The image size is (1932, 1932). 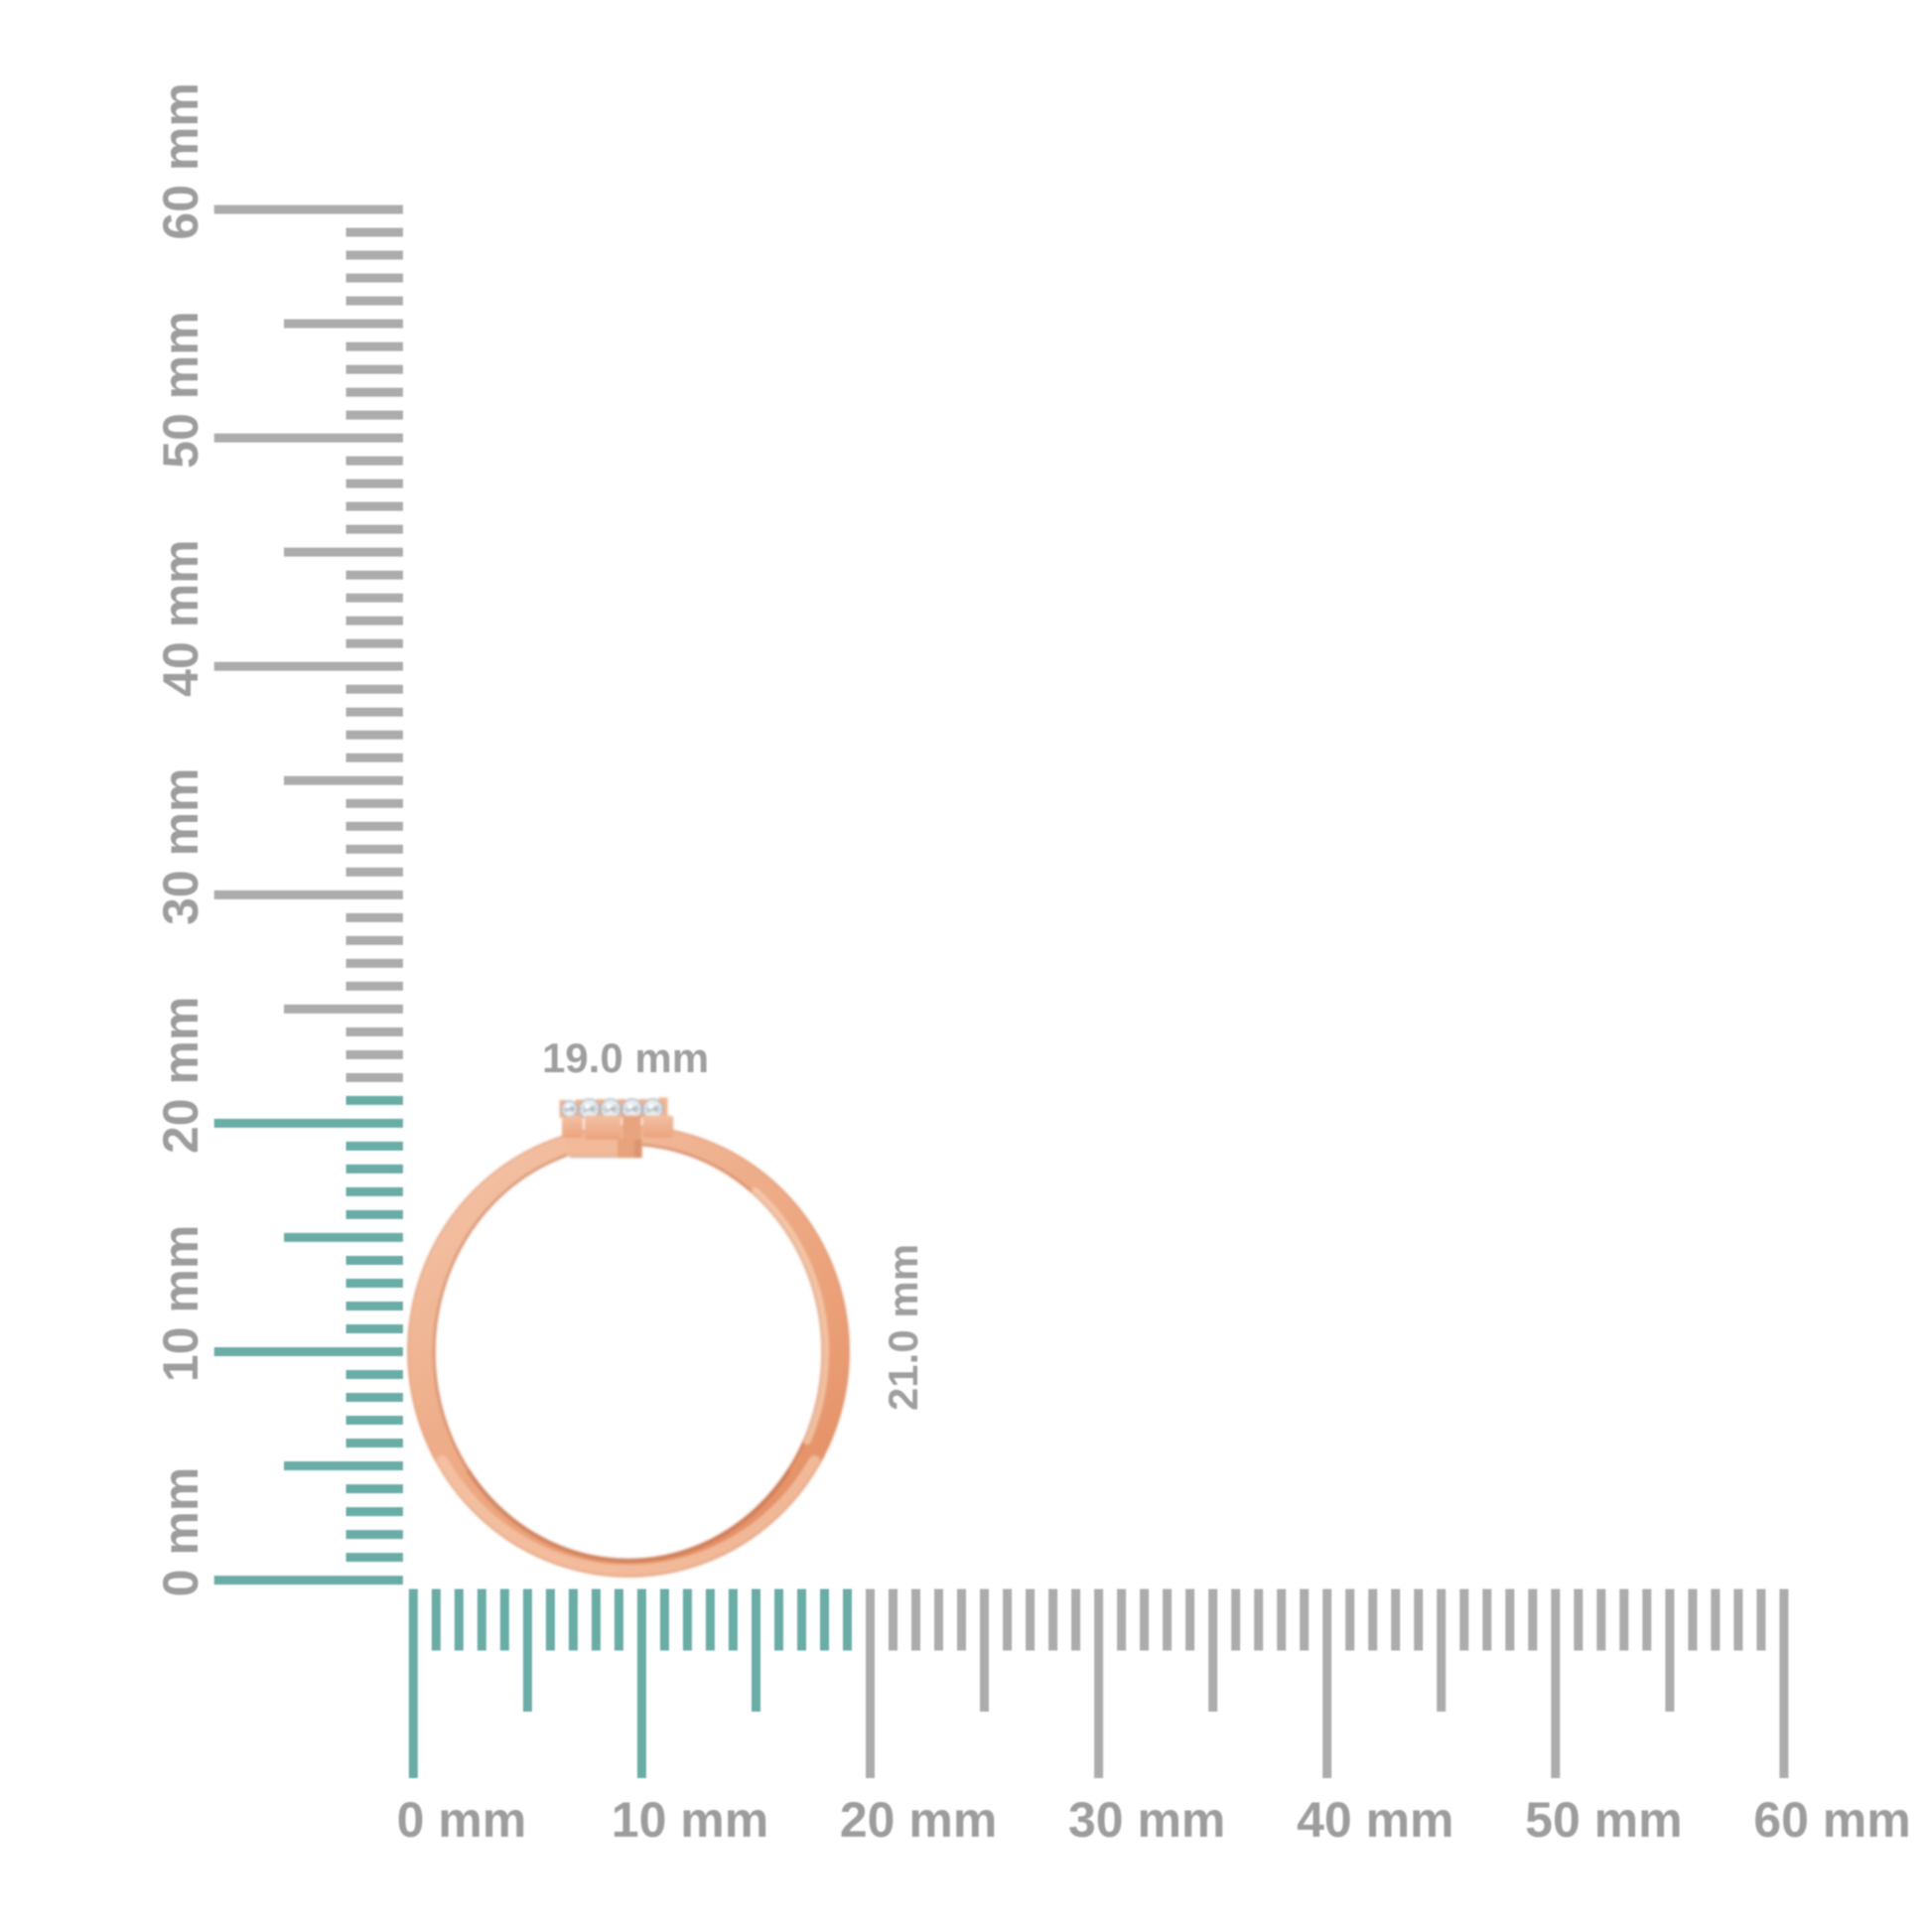 I want to click on svg-text: 19.0 mm, so click(x=626, y=1058).